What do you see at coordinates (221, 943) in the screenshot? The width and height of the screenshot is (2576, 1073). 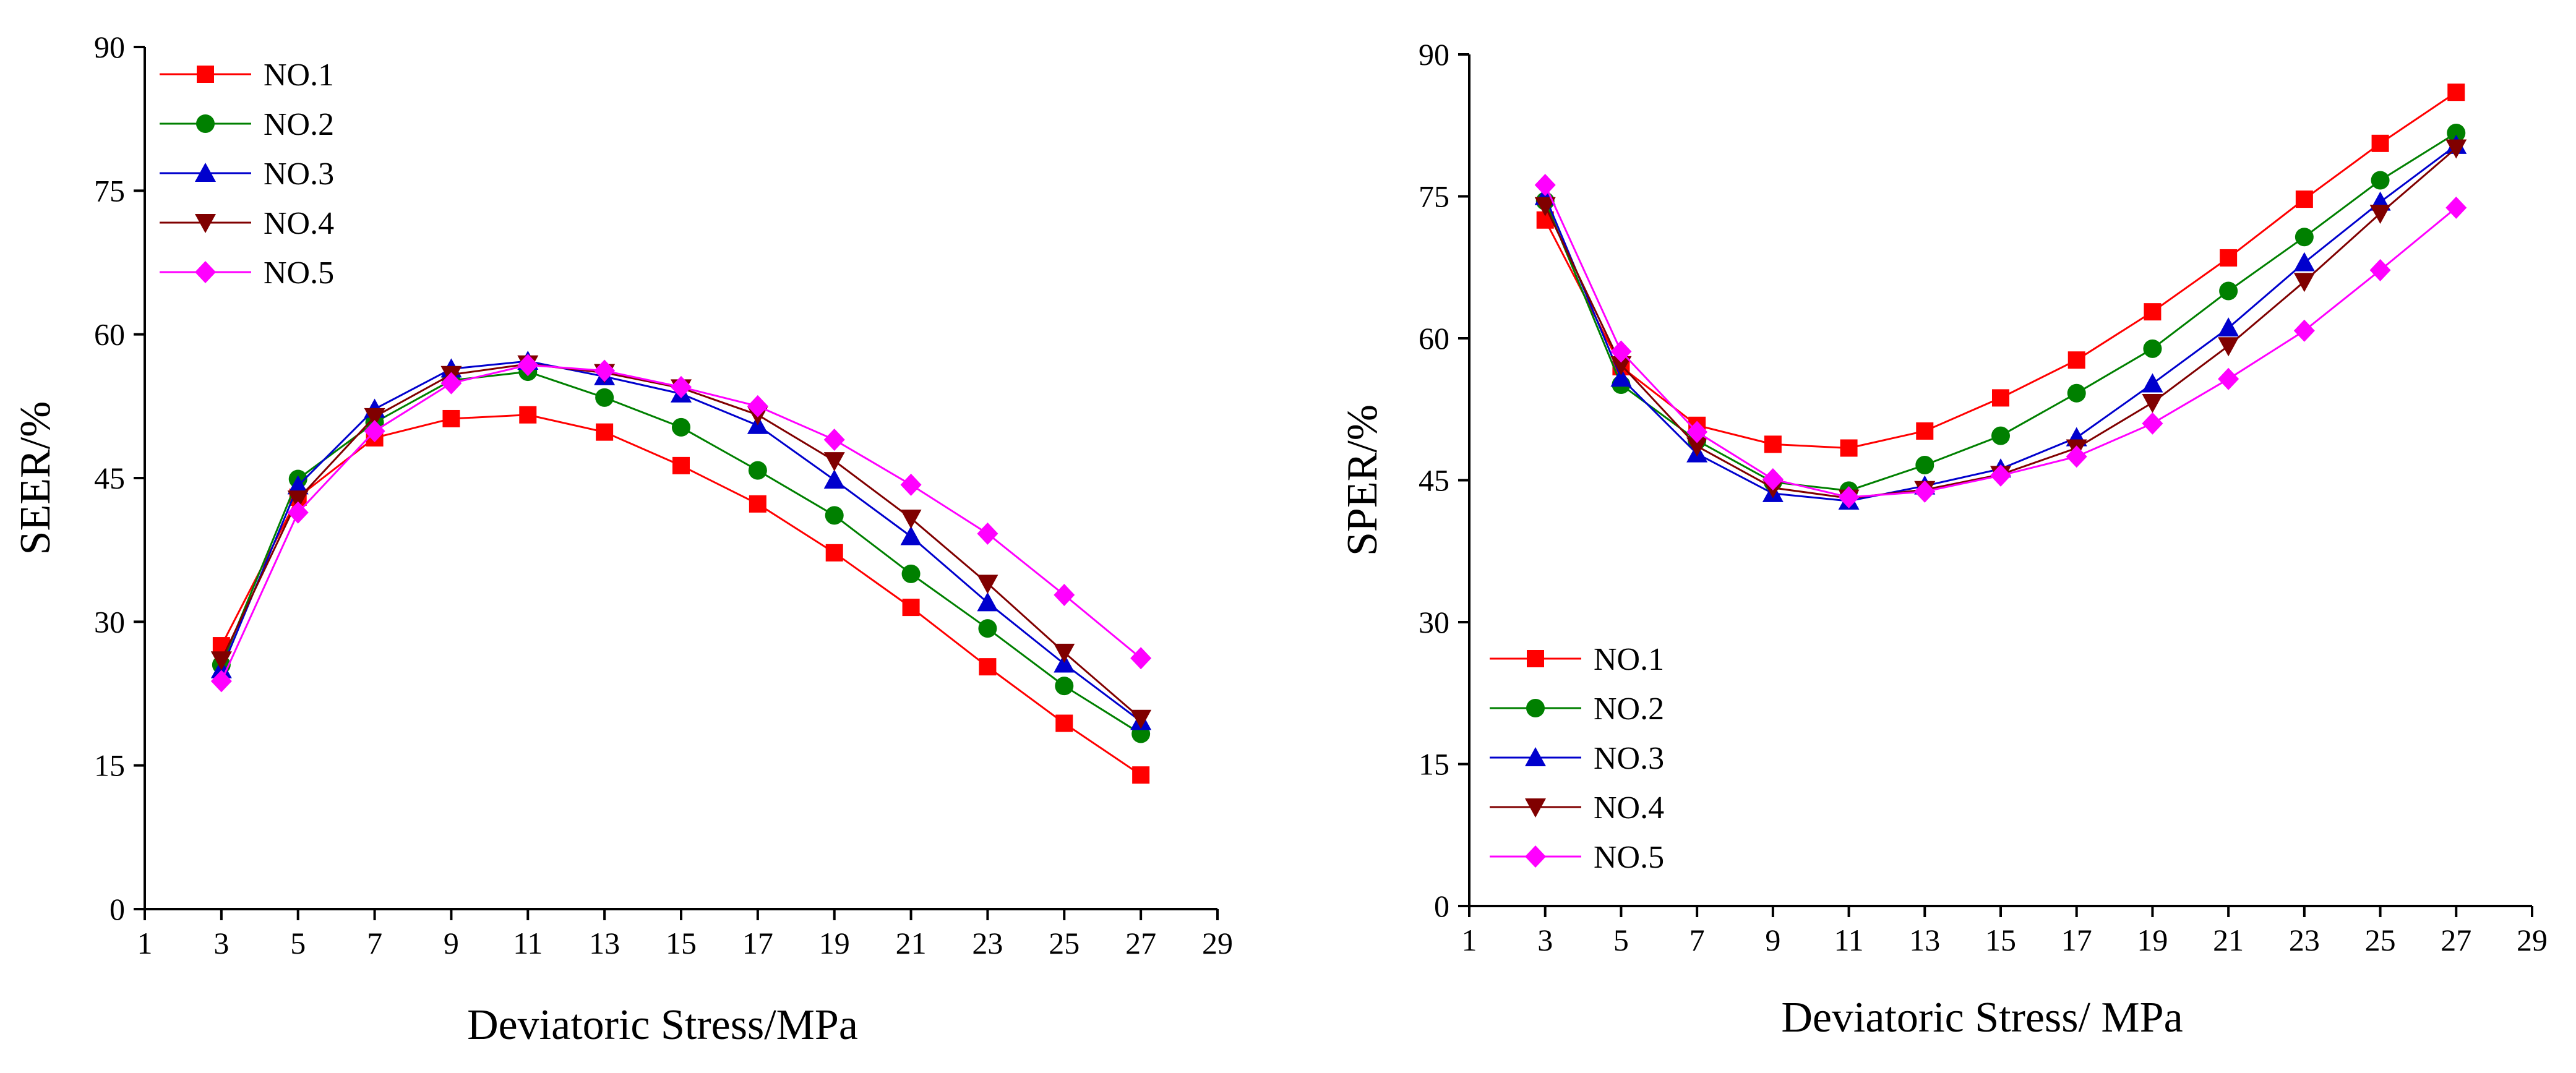 I see `x-tick-label: 3` at bounding box center [221, 943].